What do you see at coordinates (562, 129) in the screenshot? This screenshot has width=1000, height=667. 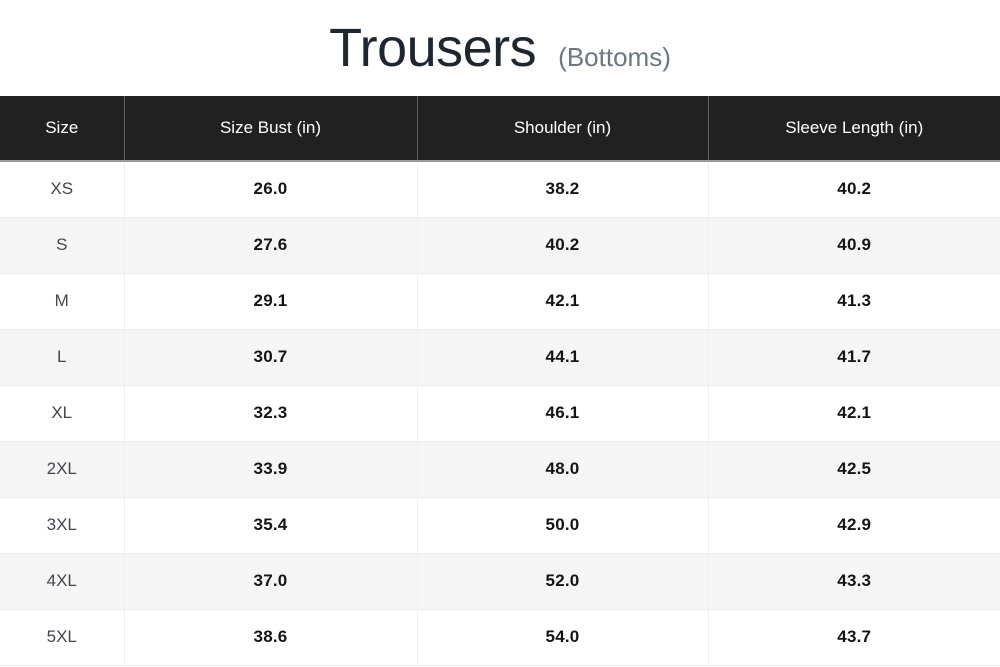 I see `col-header-shoulder: Shoulder (in)` at bounding box center [562, 129].